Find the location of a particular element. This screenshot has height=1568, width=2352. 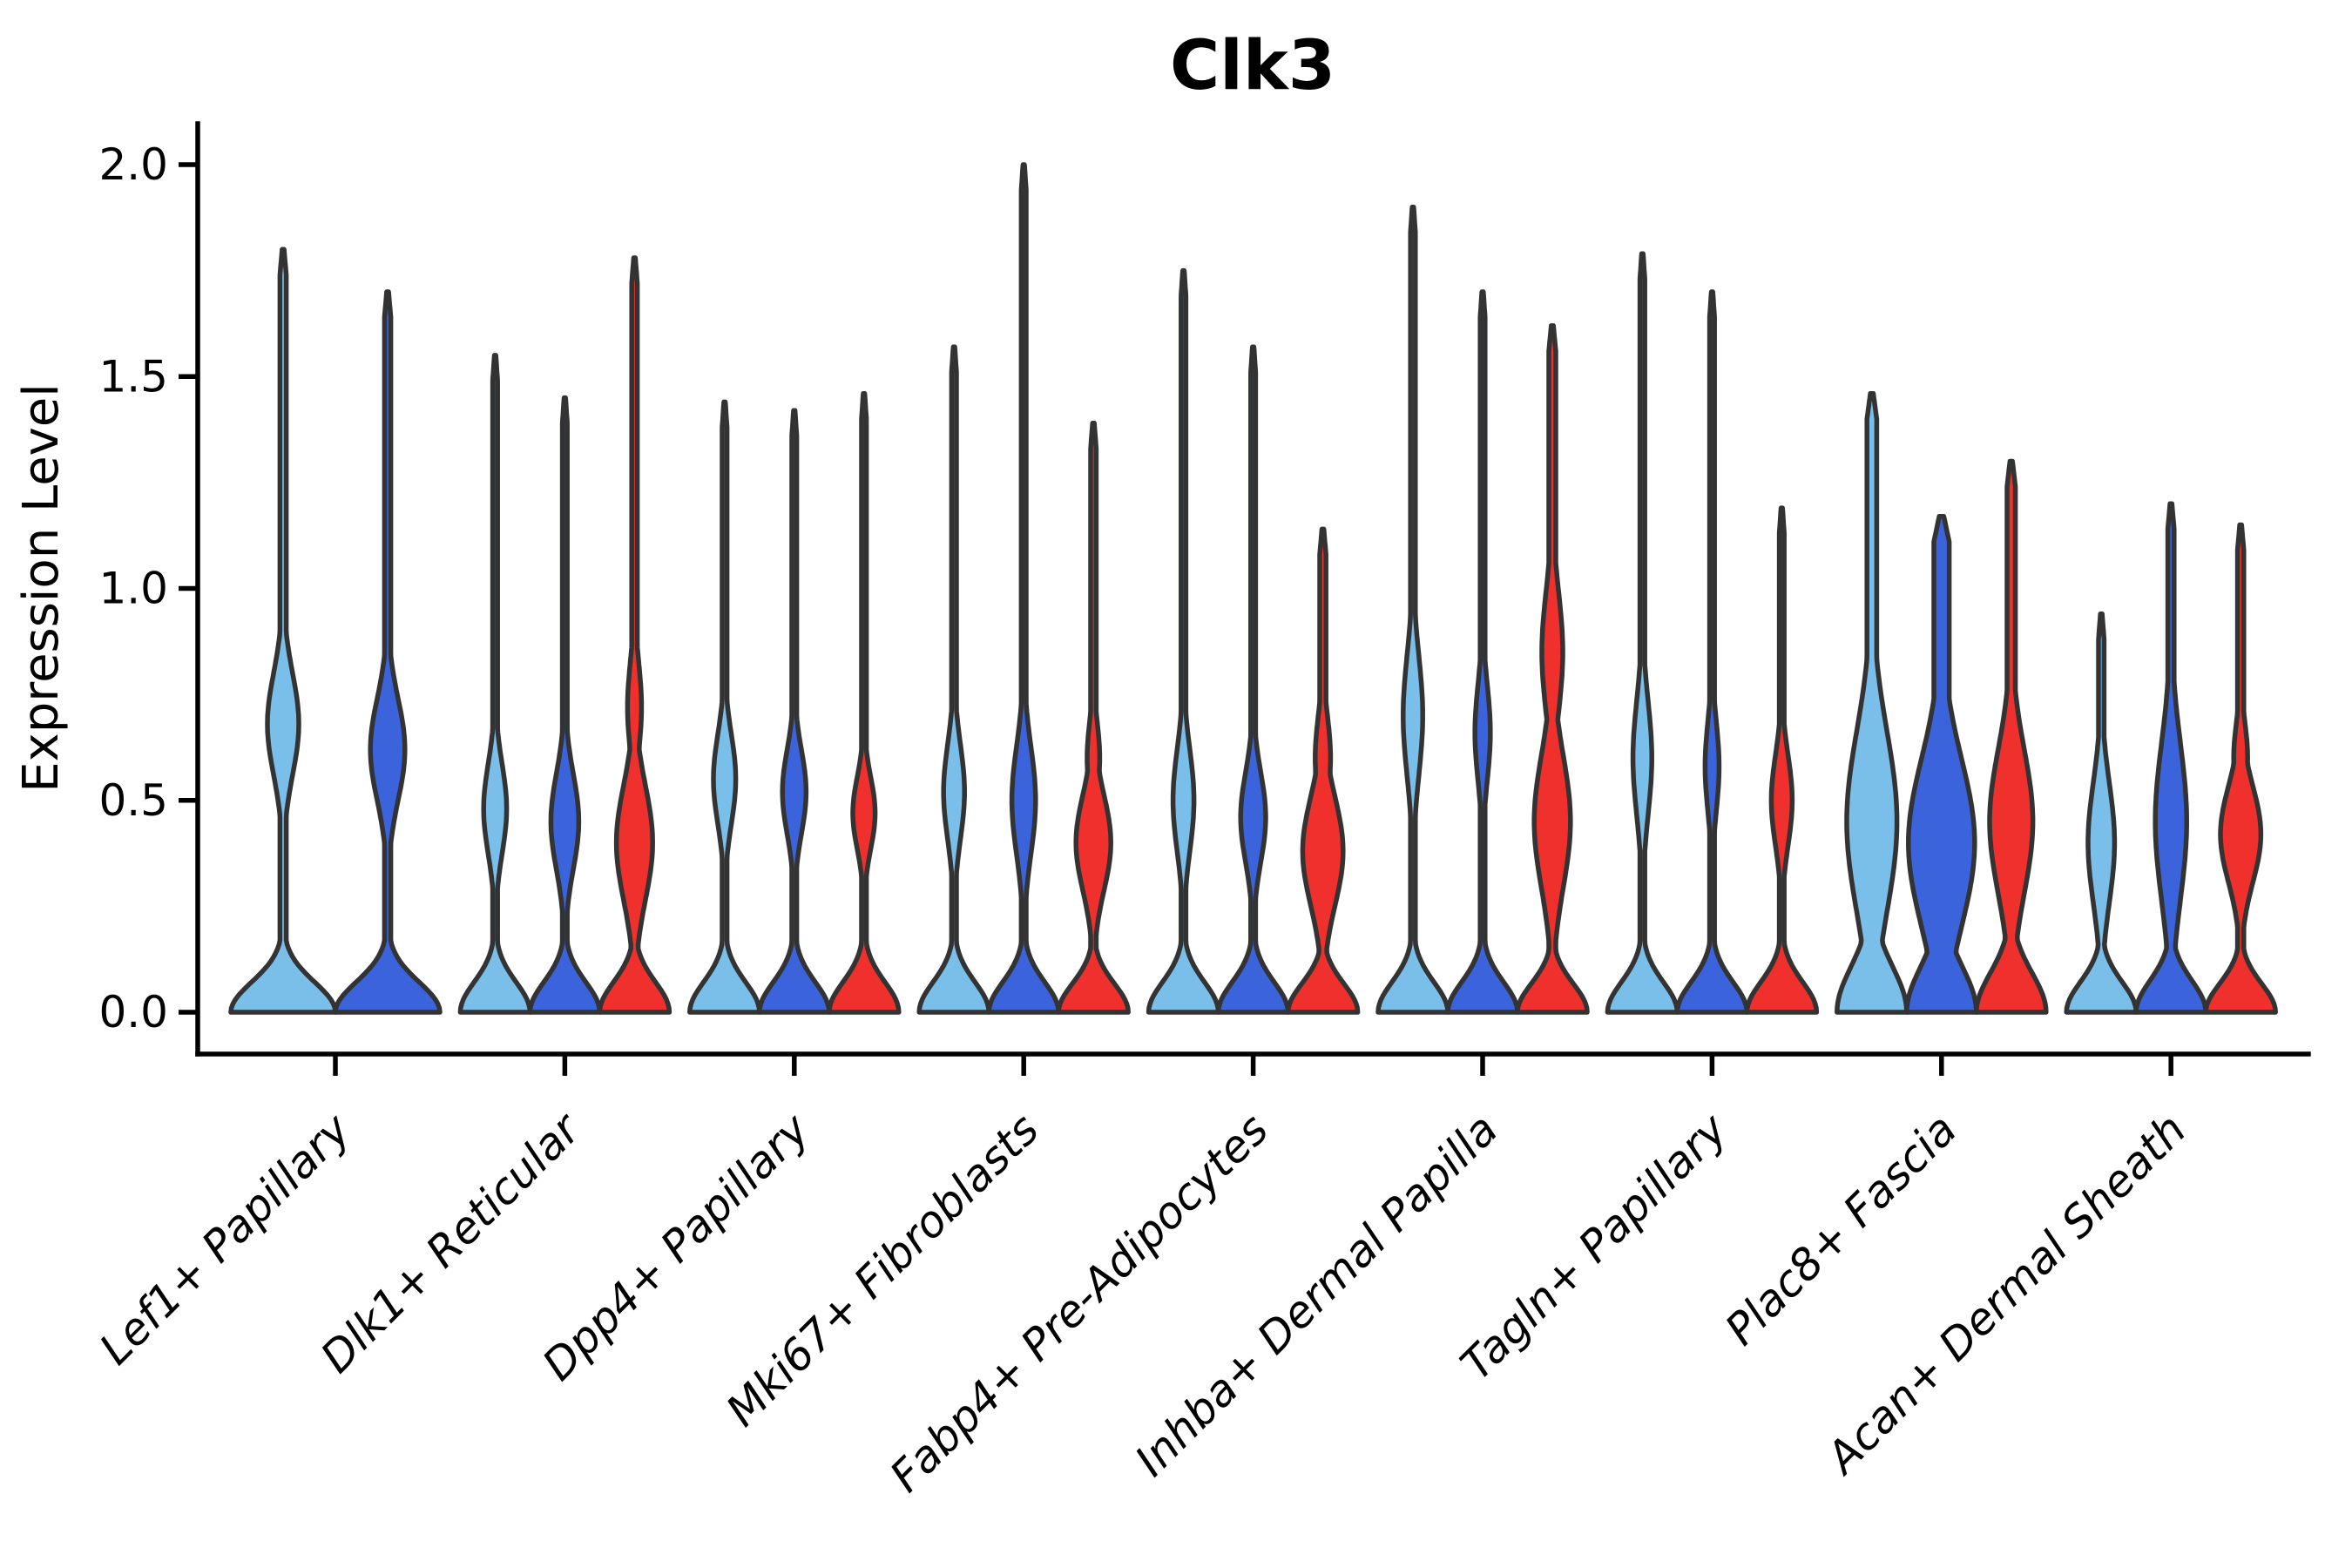

y-axis-label: Expression Level is located at coordinates (41, 588).